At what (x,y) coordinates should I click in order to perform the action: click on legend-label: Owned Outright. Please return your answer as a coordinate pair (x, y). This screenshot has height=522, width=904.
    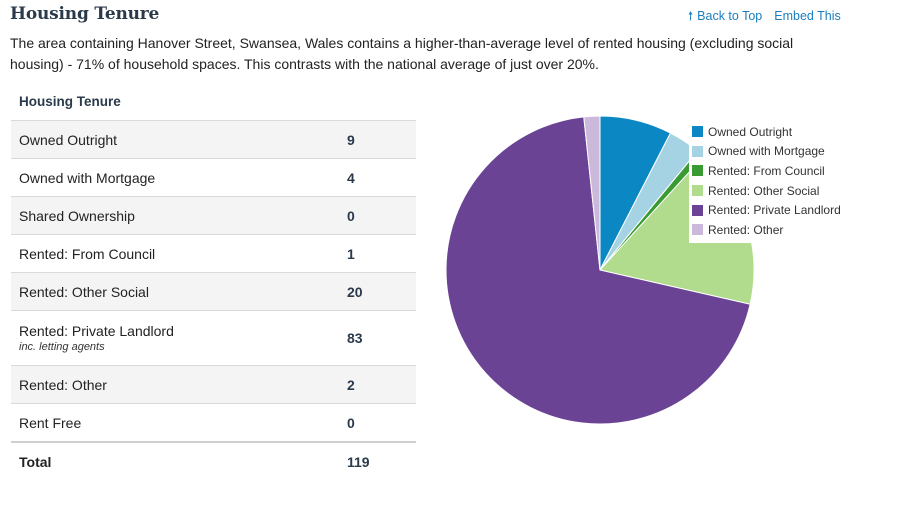
    Looking at the image, I should click on (750, 131).